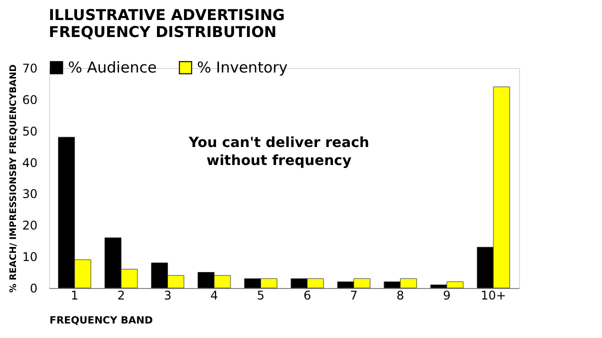 This screenshot has width=602, height=338. Describe the element at coordinates (30, 225) in the screenshot. I see `y-tick-label: 20` at that location.